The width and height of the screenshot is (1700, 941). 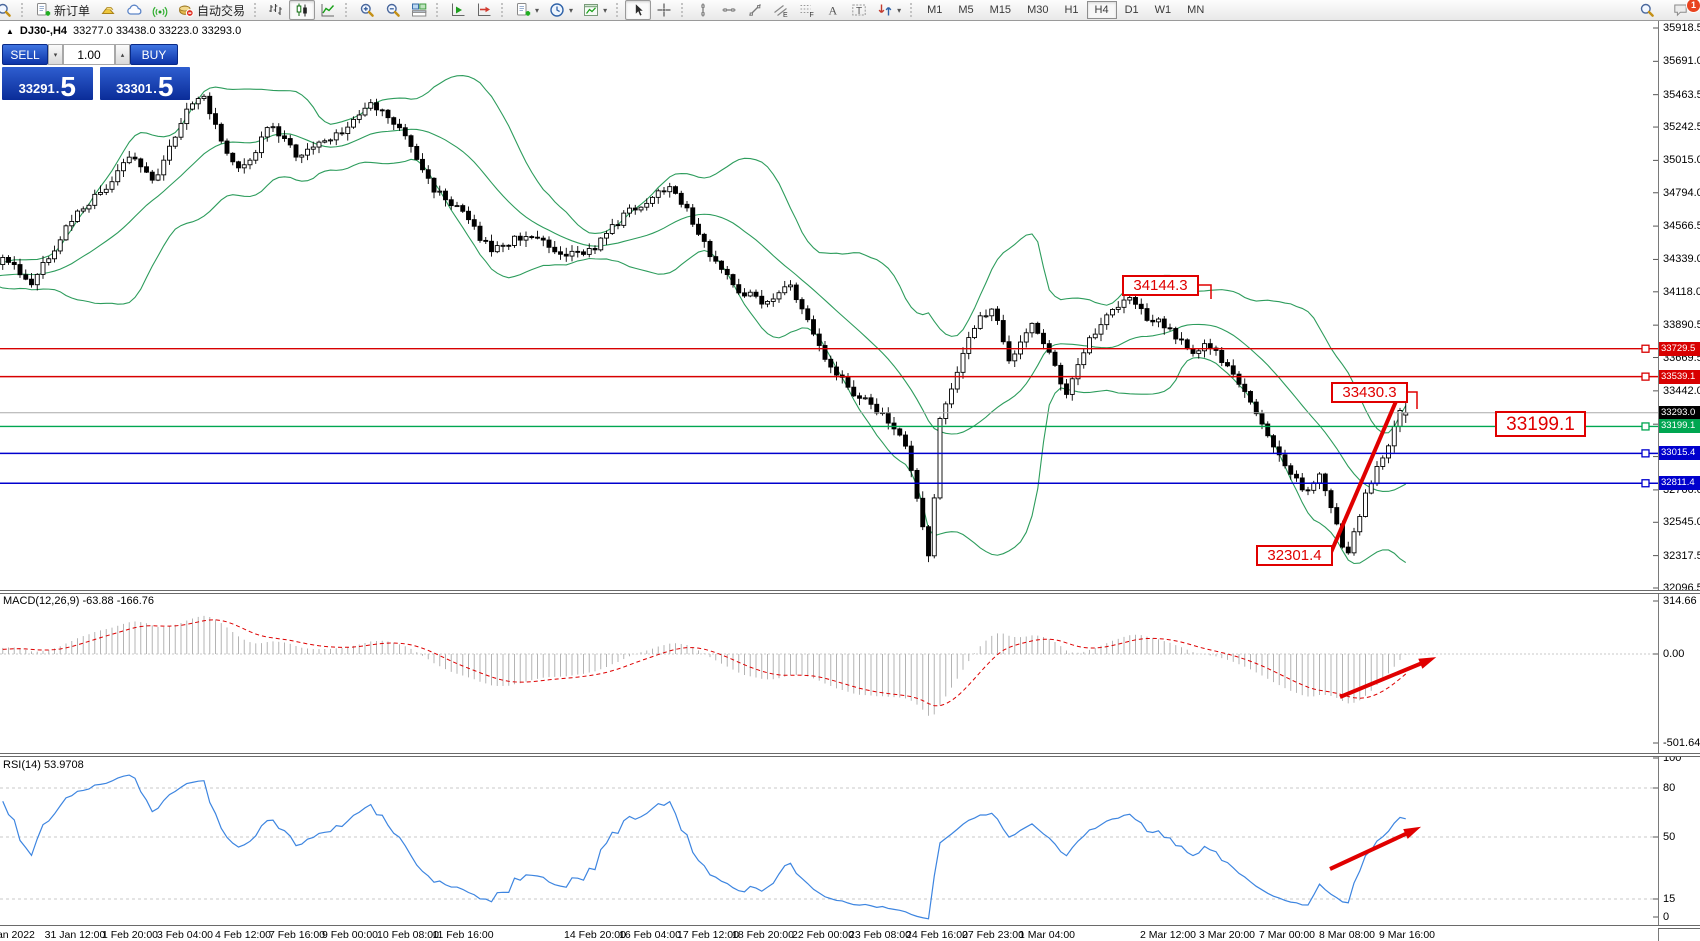 I want to click on timeframe-d1-button: D1, so click(x=1131, y=10).